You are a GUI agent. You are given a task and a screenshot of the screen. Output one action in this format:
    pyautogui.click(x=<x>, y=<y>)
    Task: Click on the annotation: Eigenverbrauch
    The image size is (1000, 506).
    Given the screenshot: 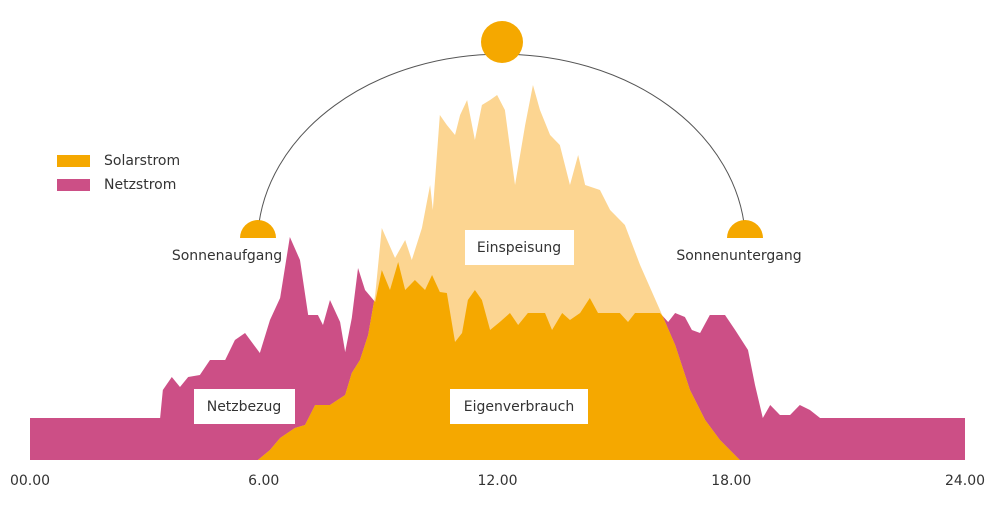 What is the action you would take?
    pyautogui.click(x=519, y=407)
    